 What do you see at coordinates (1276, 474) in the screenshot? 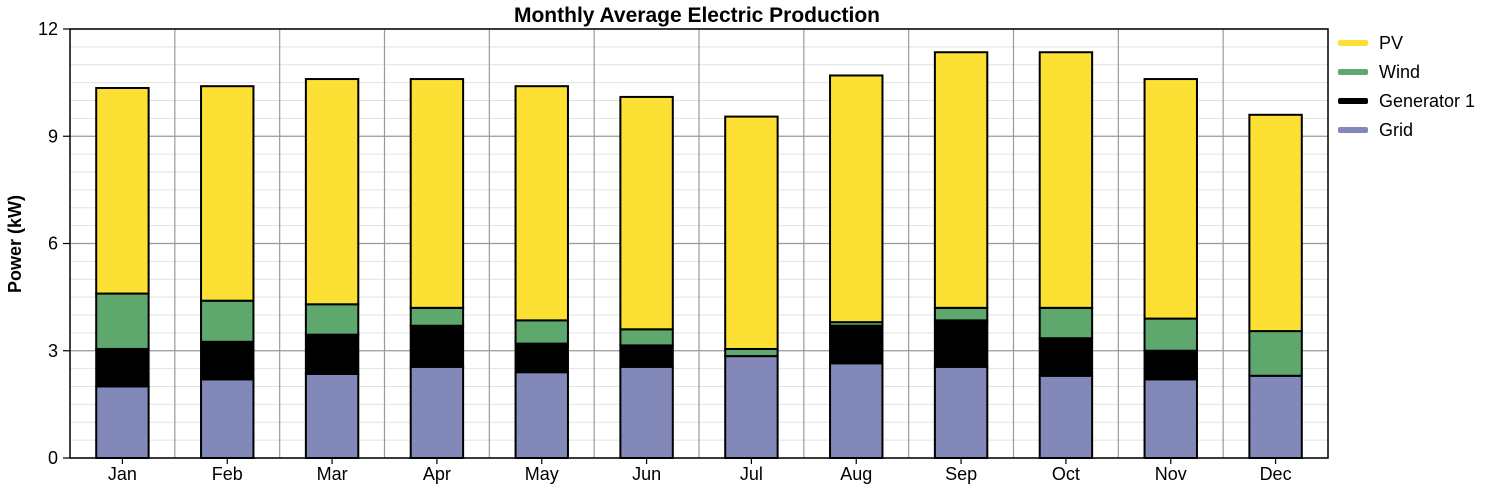
I see `x-tick-label: Dec` at bounding box center [1276, 474].